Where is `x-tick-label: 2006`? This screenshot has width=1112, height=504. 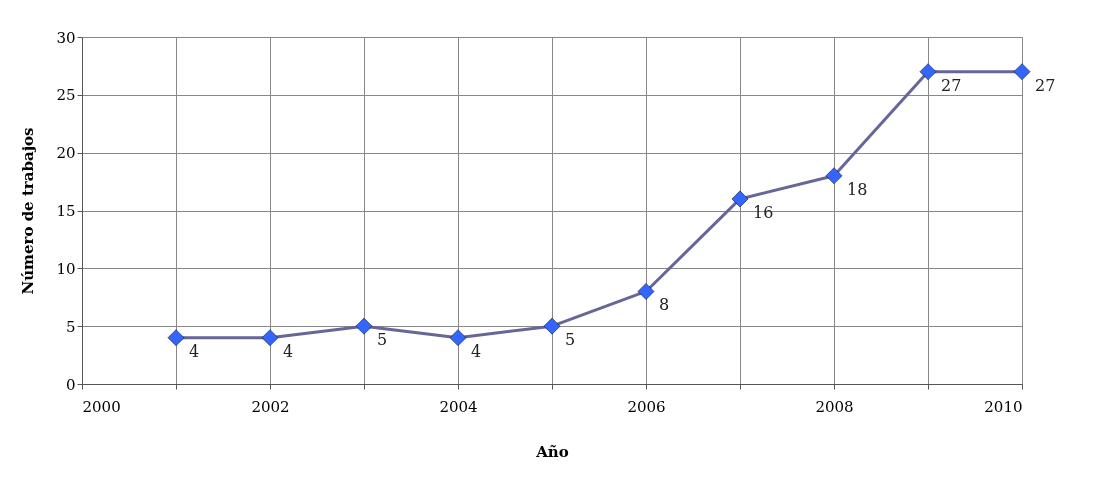 x-tick-label: 2006 is located at coordinates (646, 406).